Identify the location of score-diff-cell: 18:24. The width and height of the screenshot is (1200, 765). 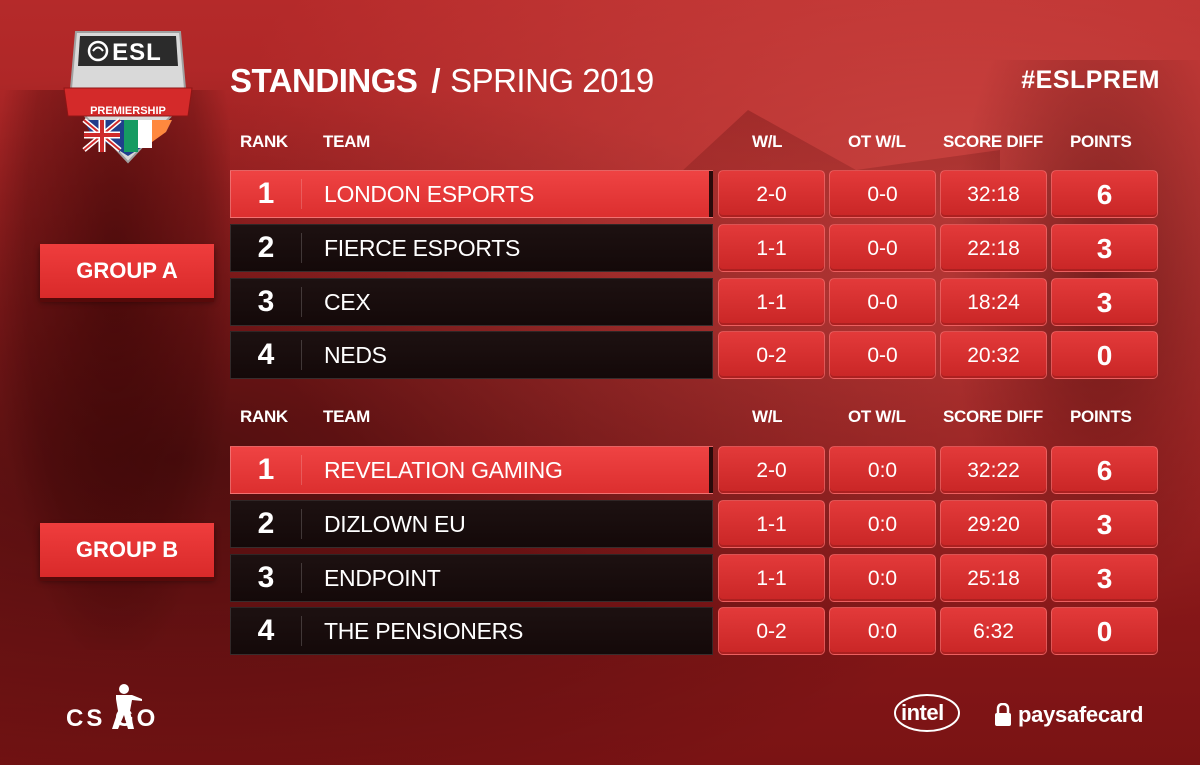
(993, 302).